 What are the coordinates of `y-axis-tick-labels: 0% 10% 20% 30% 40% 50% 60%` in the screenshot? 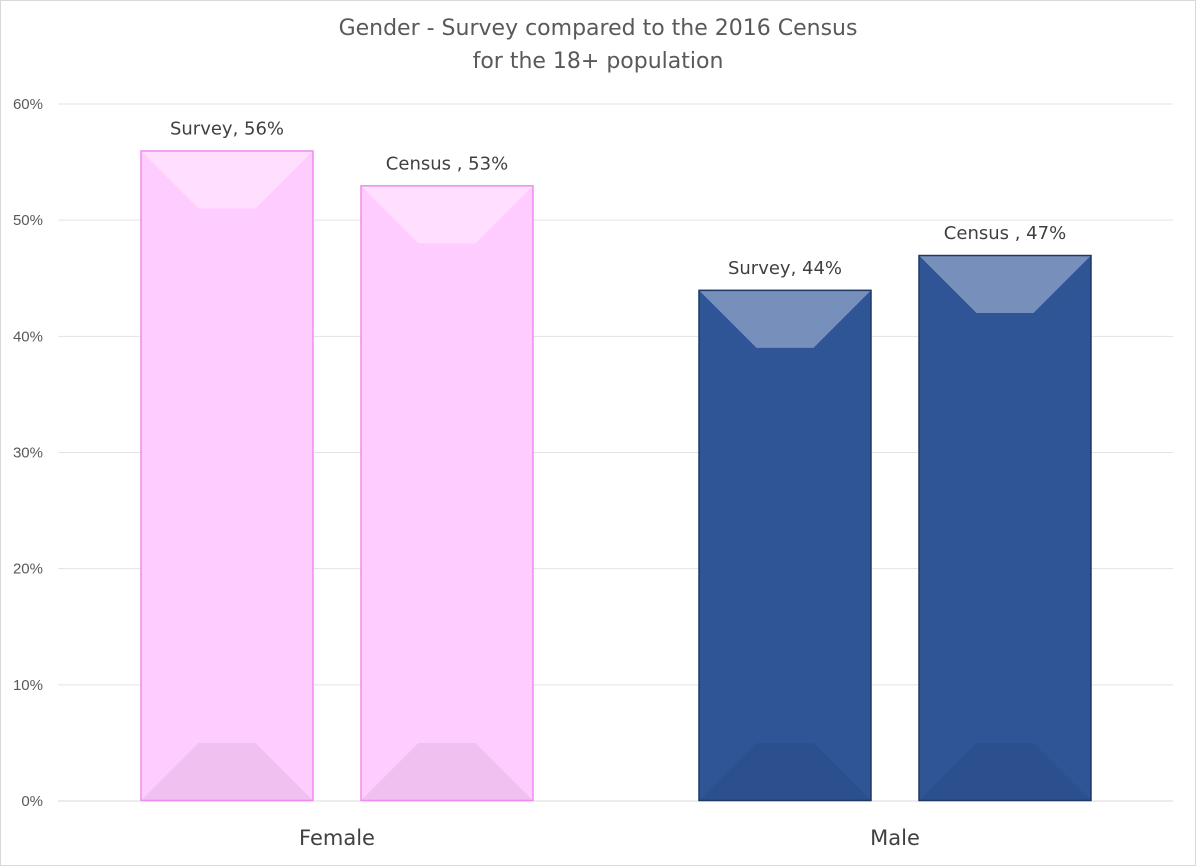 It's located at (28, 453).